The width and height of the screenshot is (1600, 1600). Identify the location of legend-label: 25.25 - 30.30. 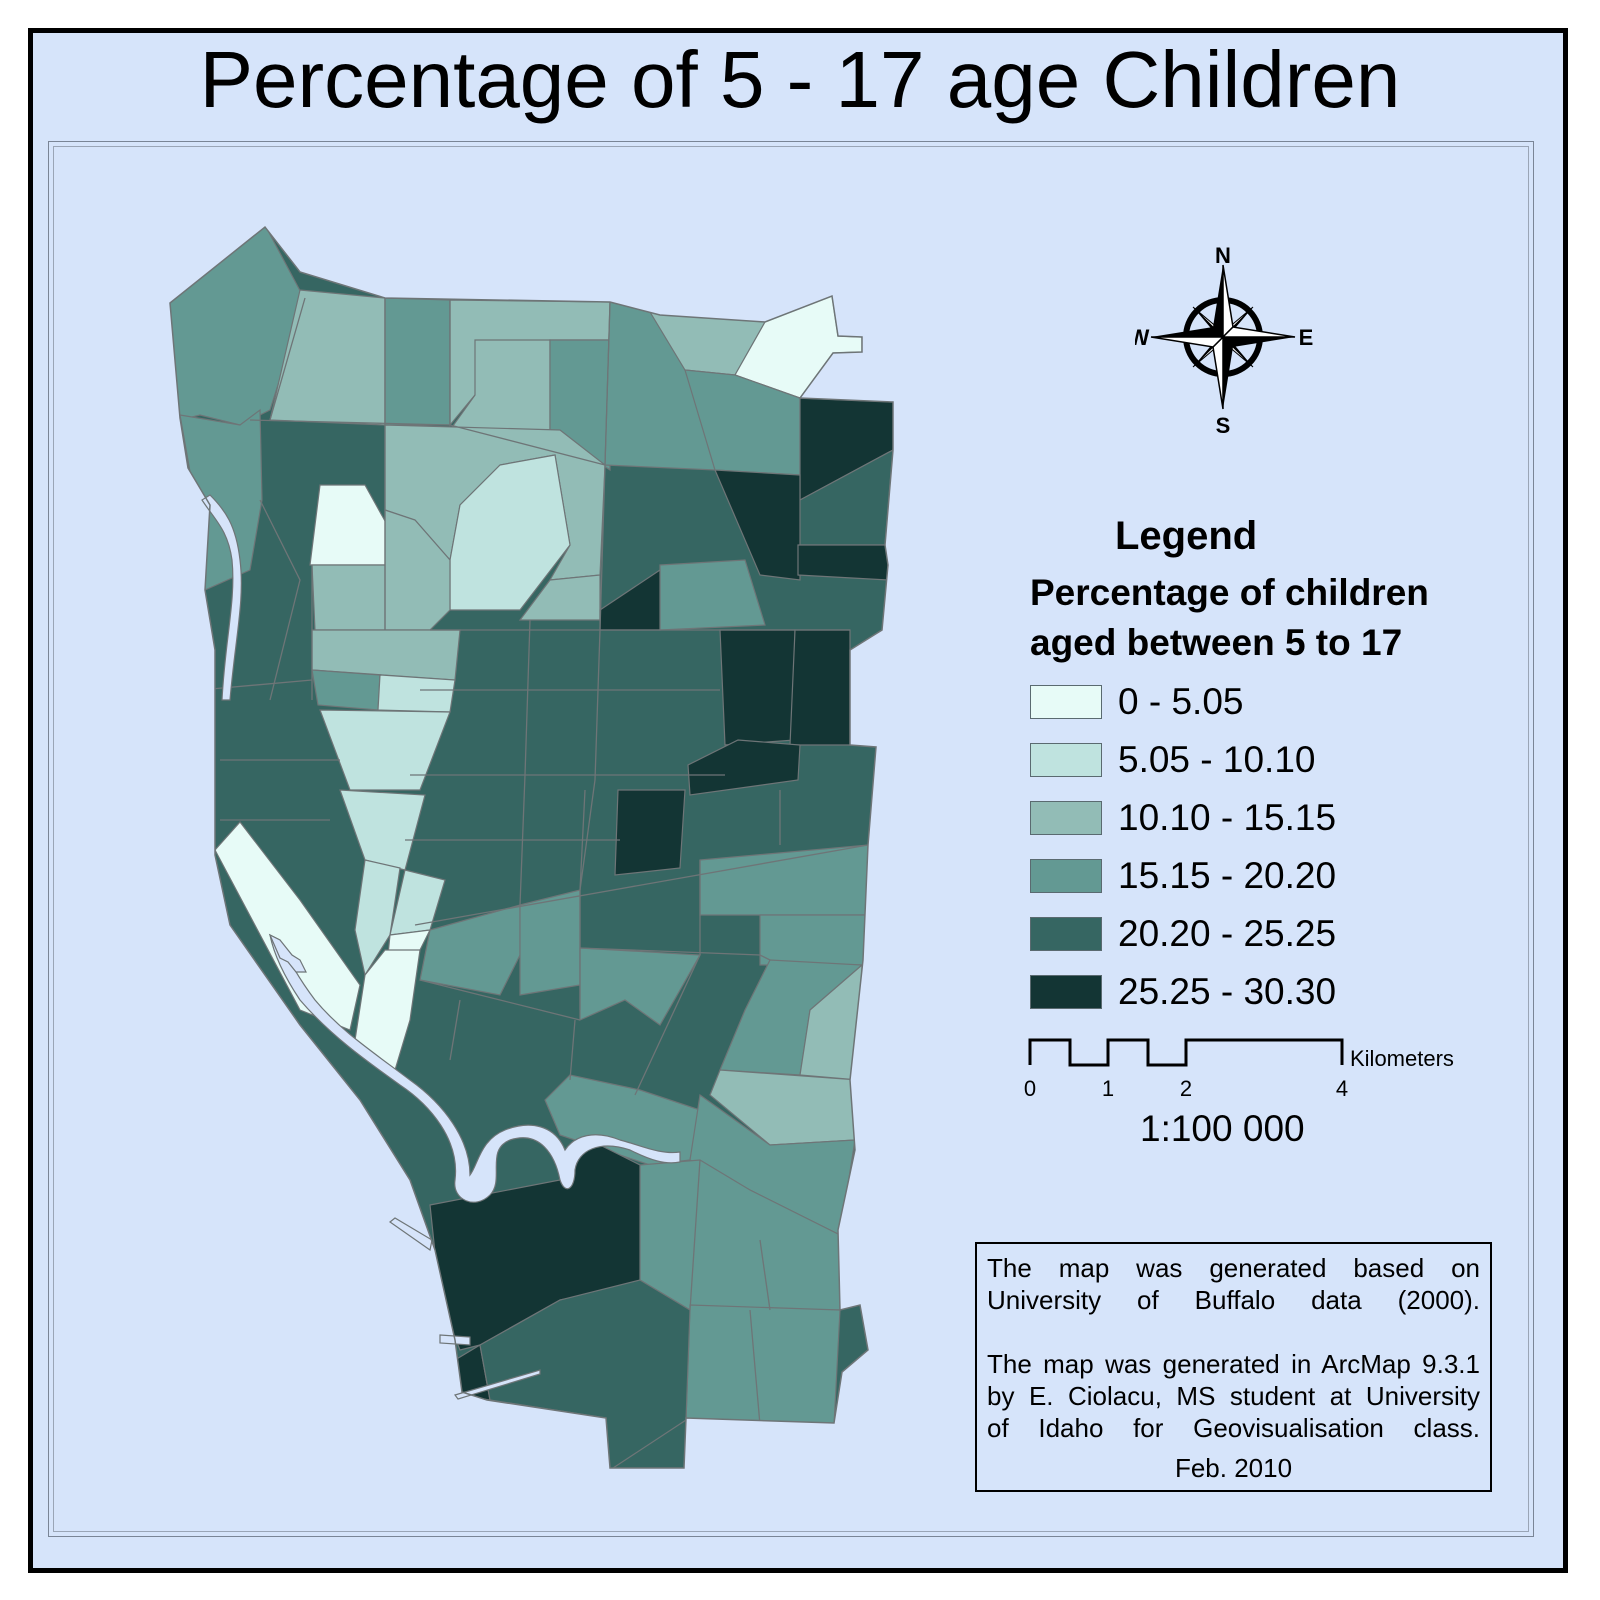
(1227, 991).